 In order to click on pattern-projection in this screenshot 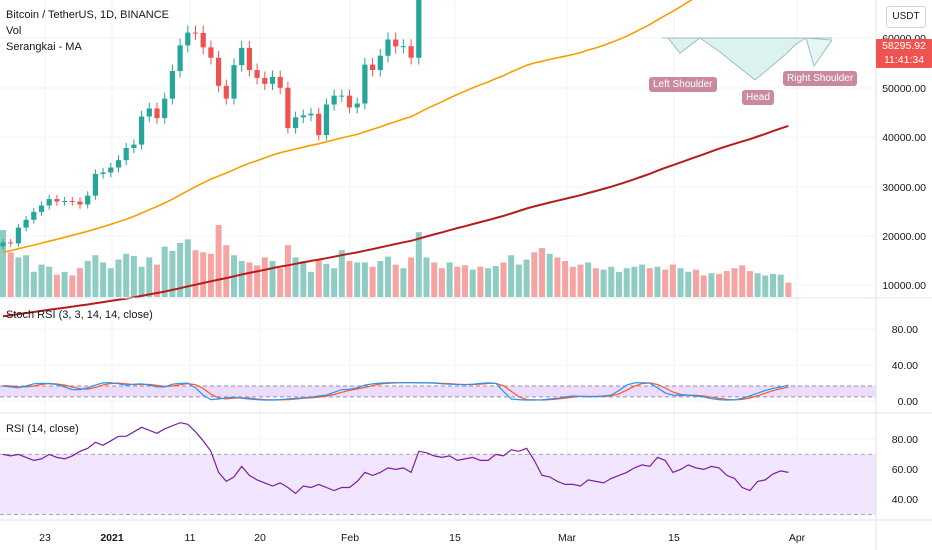, I will do `click(819, 52)`.